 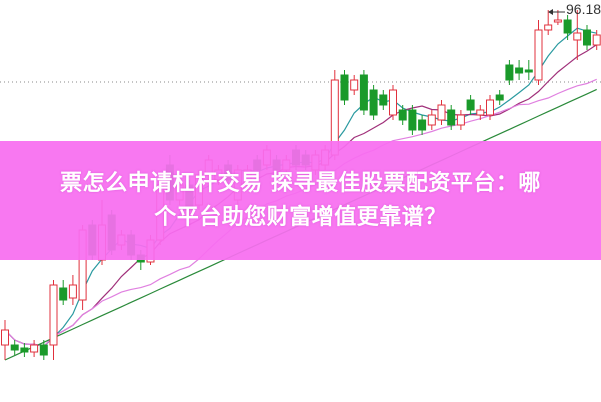 I want to click on price-marker-arrow-icon, so click(x=550, y=12).